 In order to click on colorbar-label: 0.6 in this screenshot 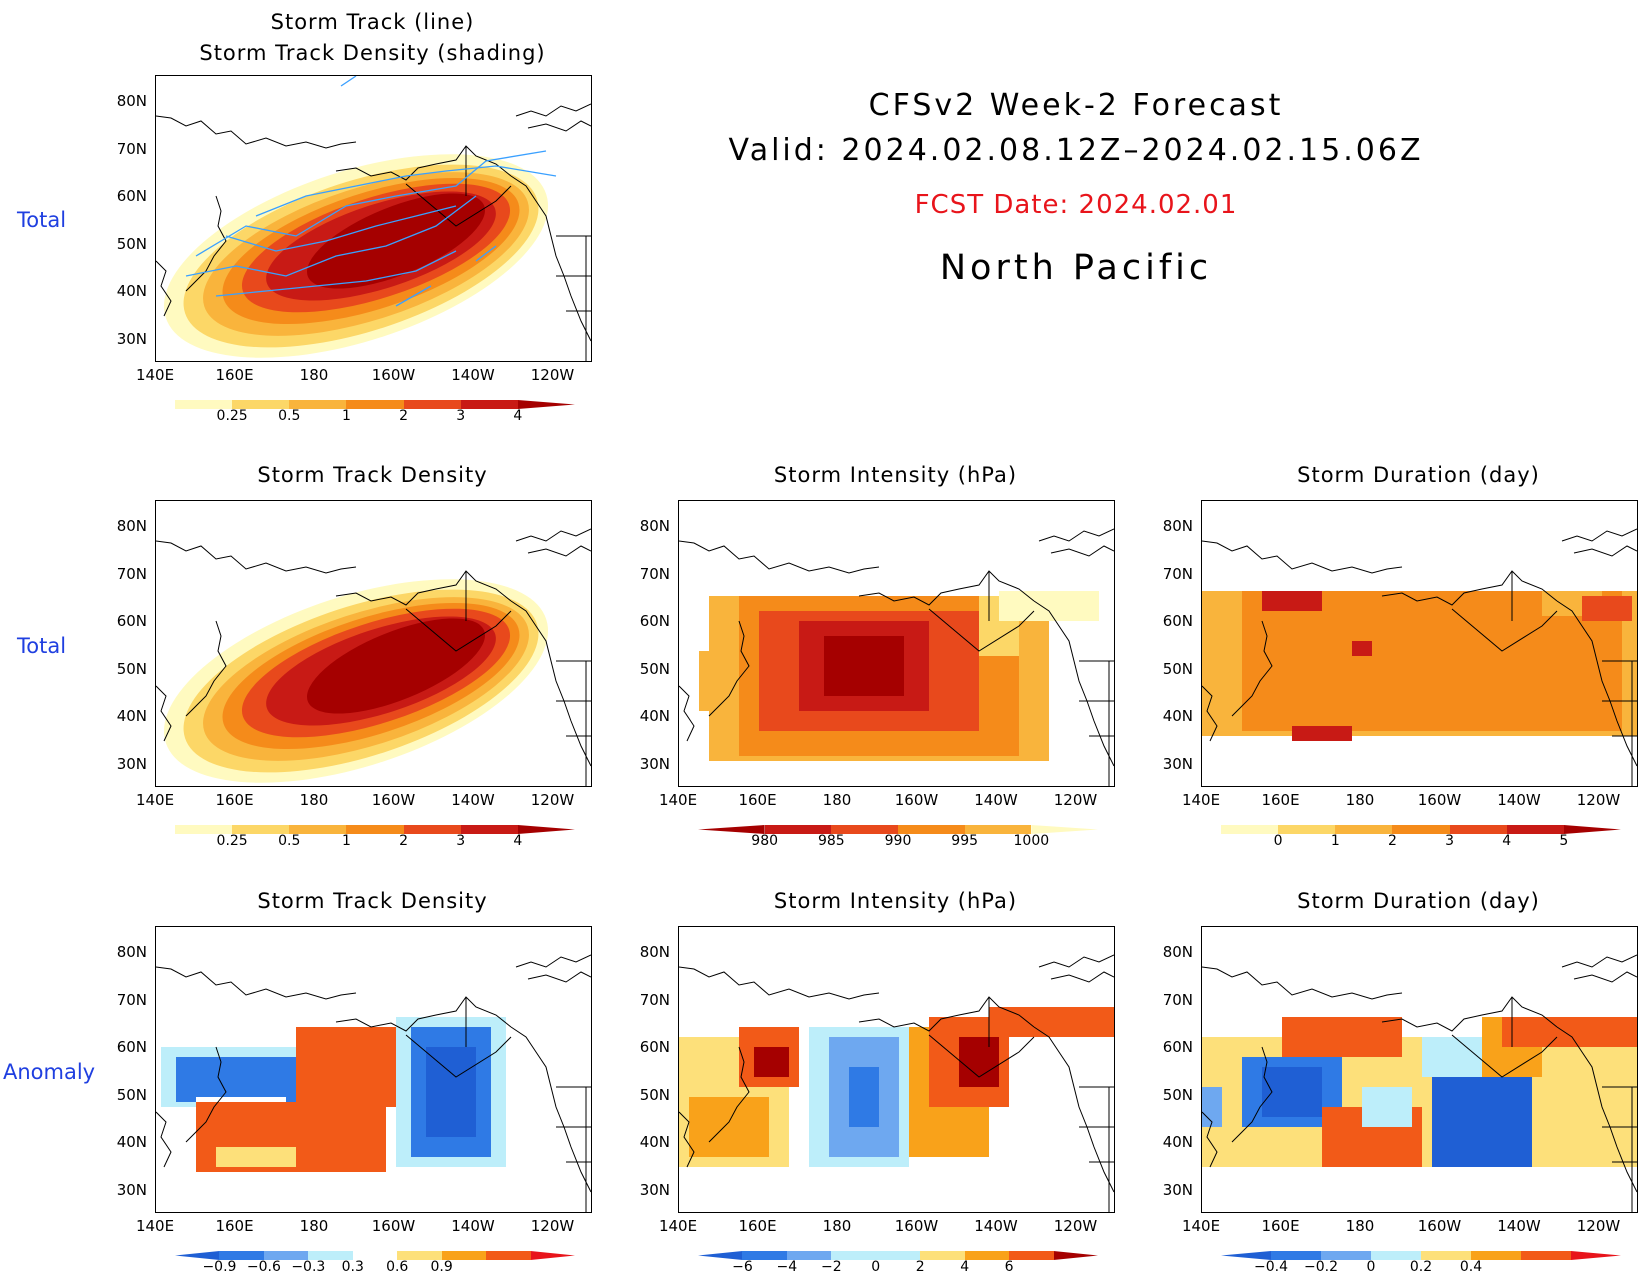, I will do `click(397, 1267)`.